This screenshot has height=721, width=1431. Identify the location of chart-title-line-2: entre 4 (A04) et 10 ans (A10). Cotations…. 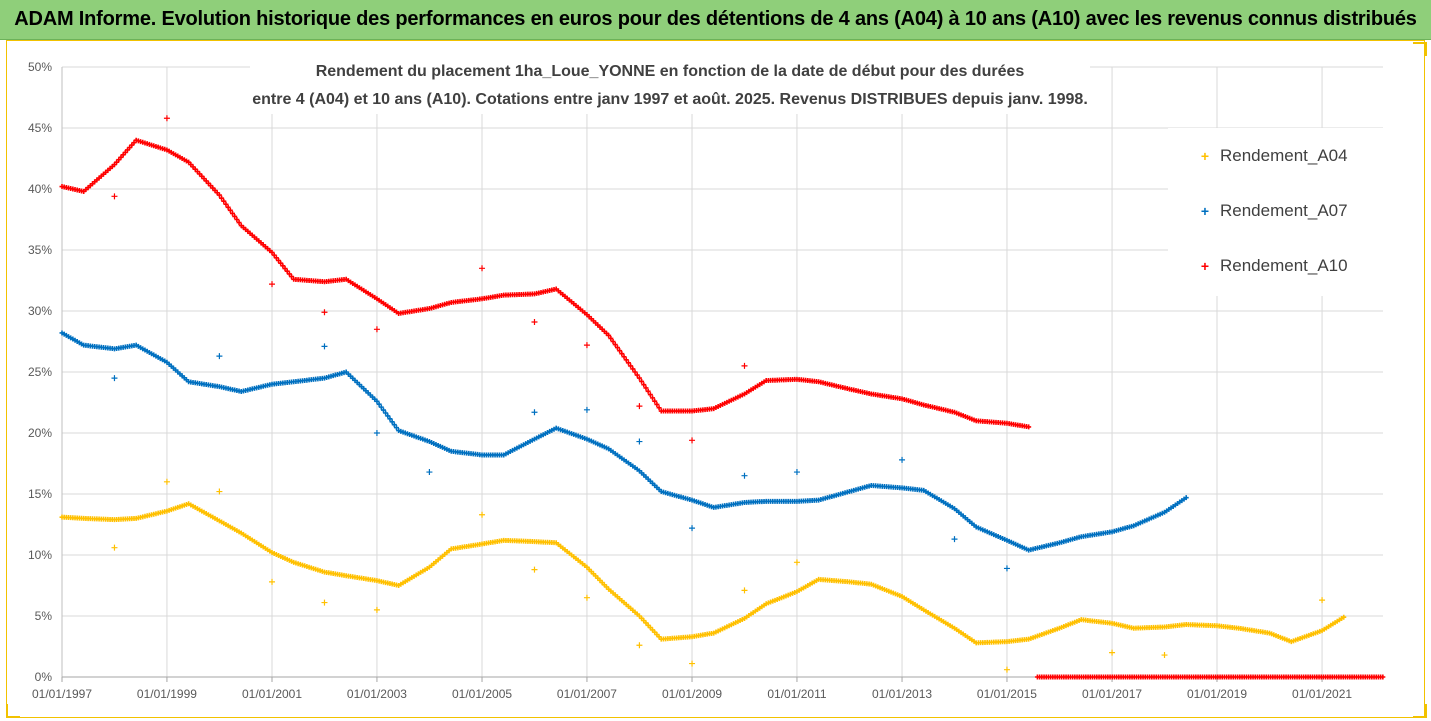
(670, 99).